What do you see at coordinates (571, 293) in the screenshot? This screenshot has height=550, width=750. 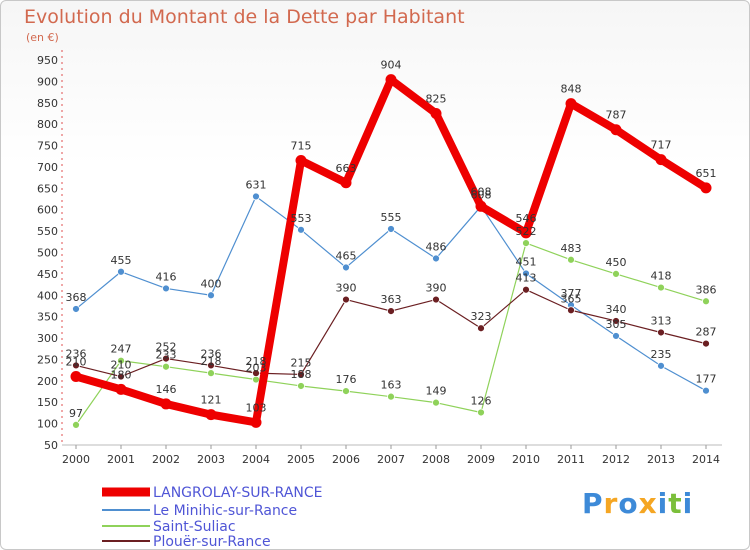 I see `data-label: 377` at bounding box center [571, 293].